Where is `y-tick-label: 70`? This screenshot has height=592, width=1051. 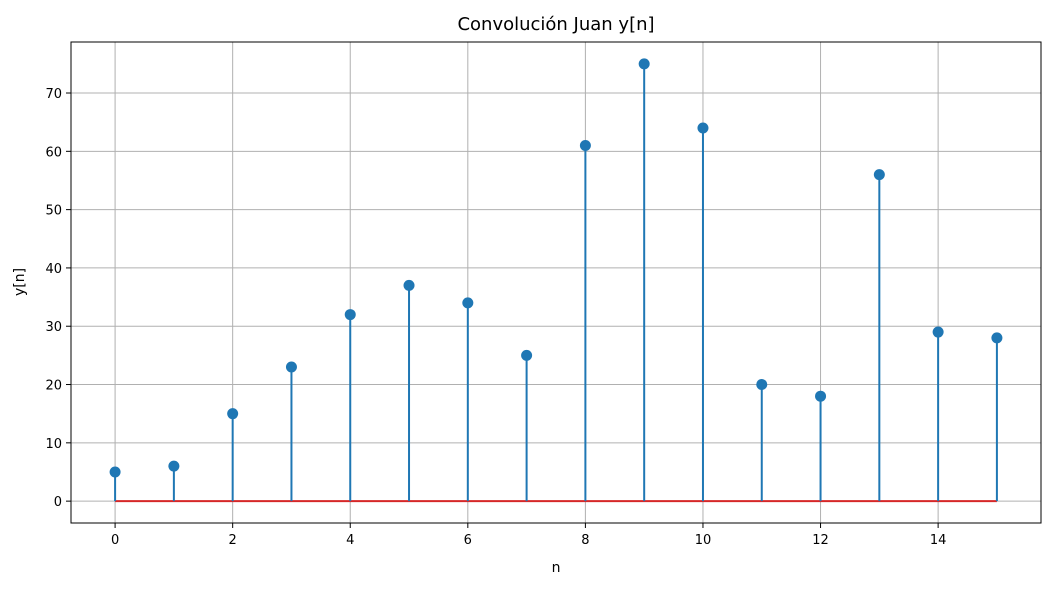
y-tick-label: 70 is located at coordinates (53, 94).